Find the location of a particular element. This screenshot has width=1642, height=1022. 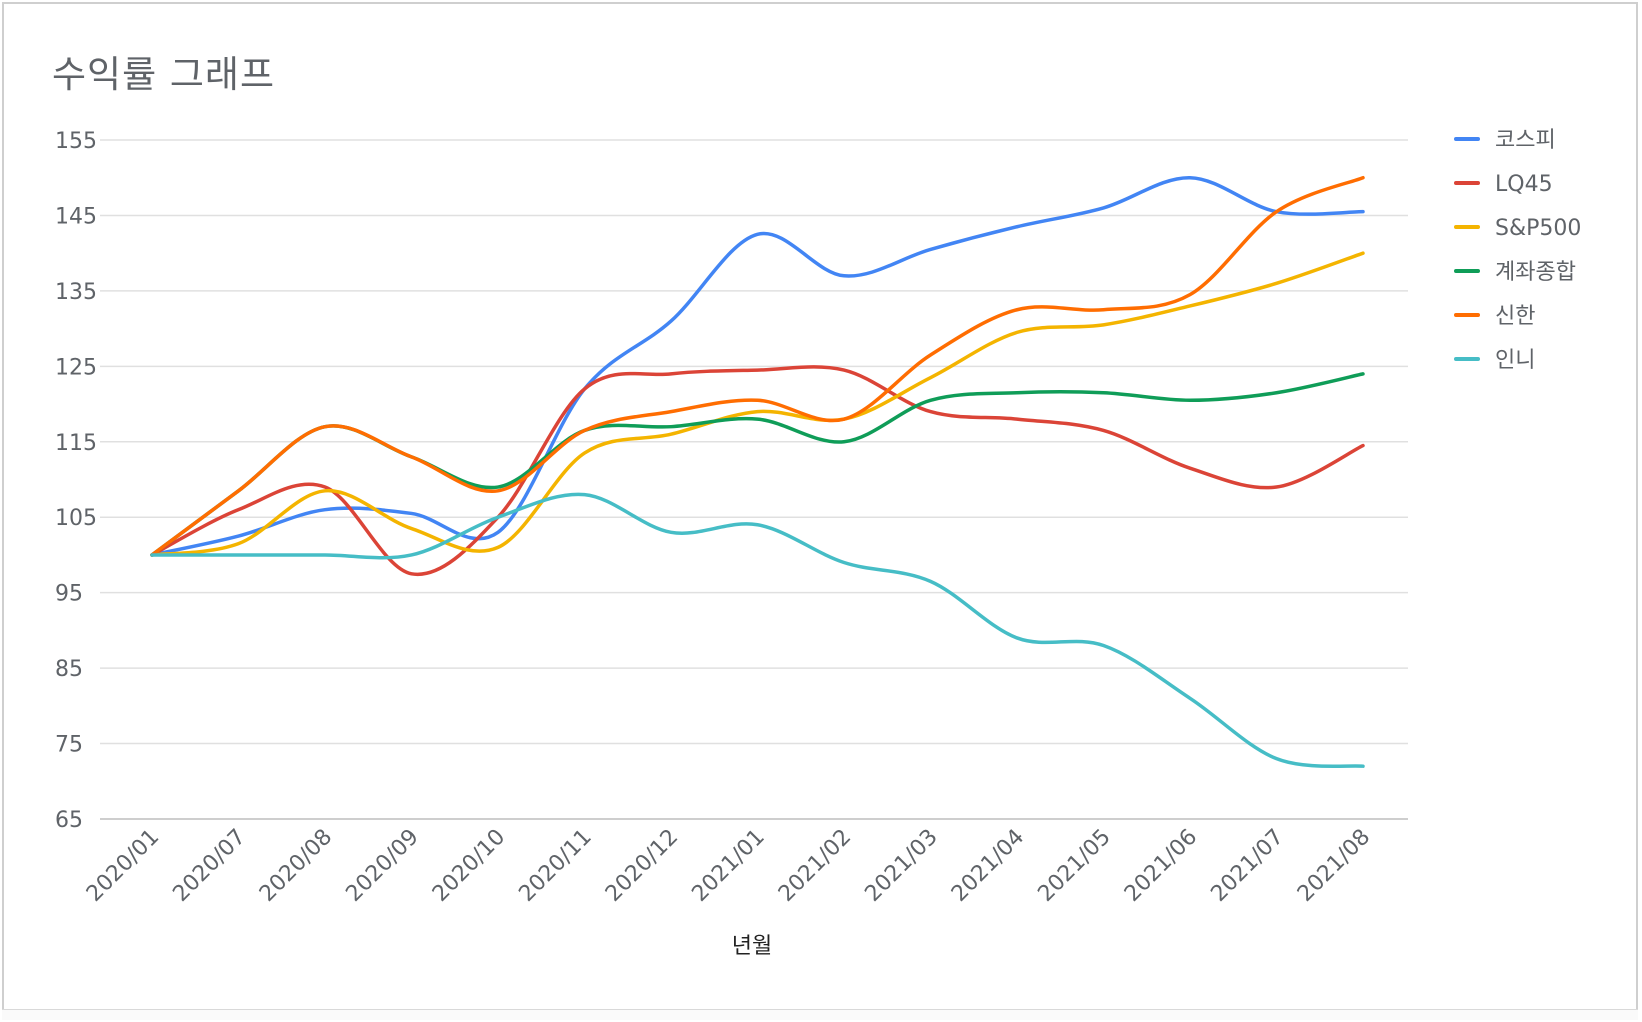

x-tick-label: 2020/09 is located at coordinates (382, 866).